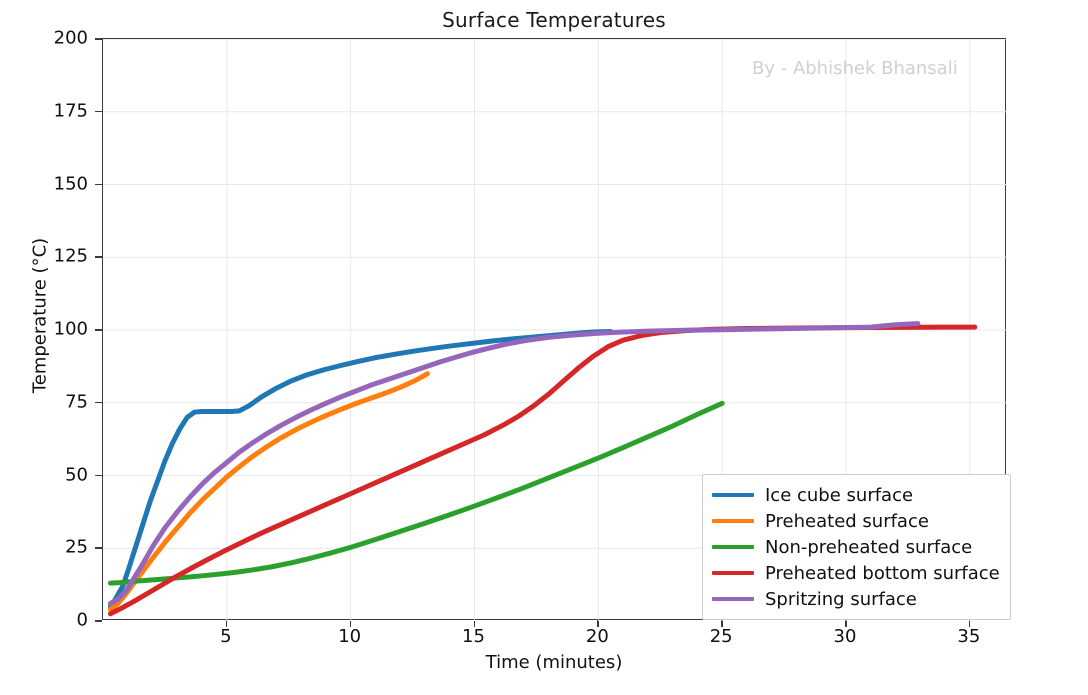 The image size is (1088, 695). Describe the element at coordinates (226, 636) in the screenshot. I see `x-tick-5: 5` at that location.